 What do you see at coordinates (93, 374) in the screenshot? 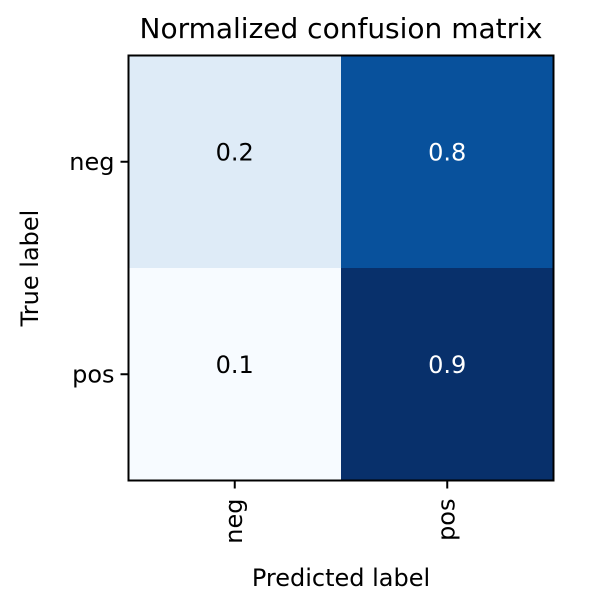
I see `y-axis-tick-label: pos` at bounding box center [93, 374].